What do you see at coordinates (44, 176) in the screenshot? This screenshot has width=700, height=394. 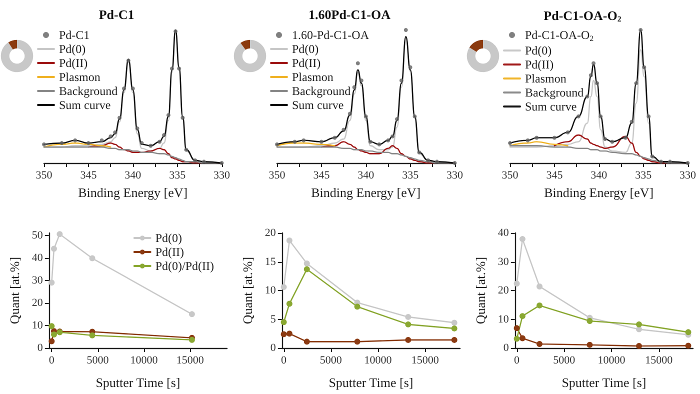 I see `x-tick-label: 350` at bounding box center [44, 176].